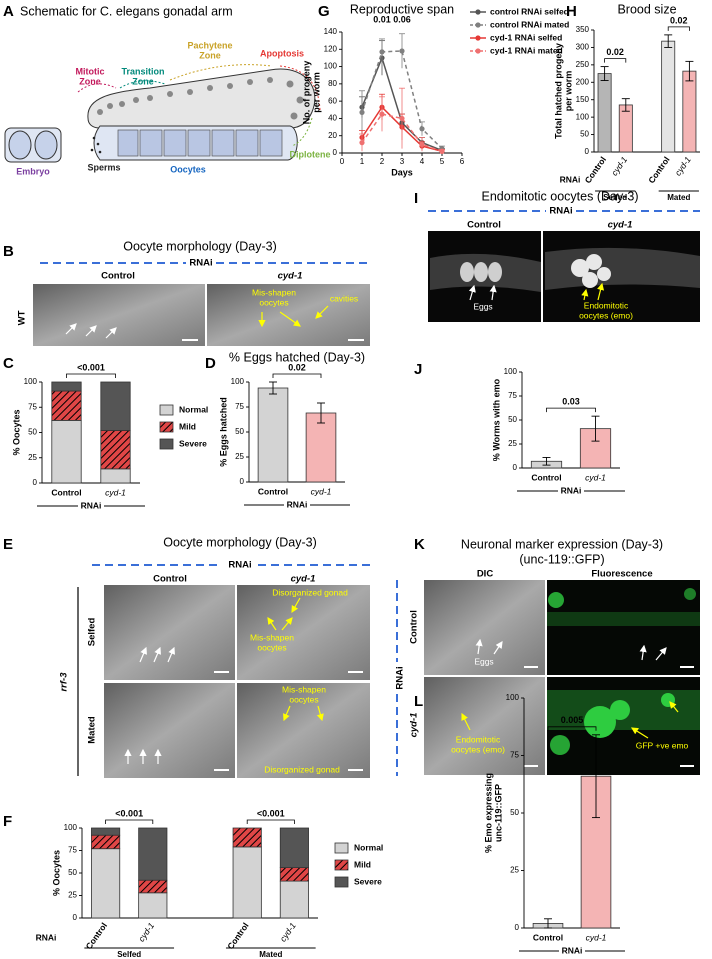 This screenshot has height=959, width=712. What do you see at coordinates (64, 682) in the screenshot?
I see `strain-label: rrf-3` at bounding box center [64, 682].